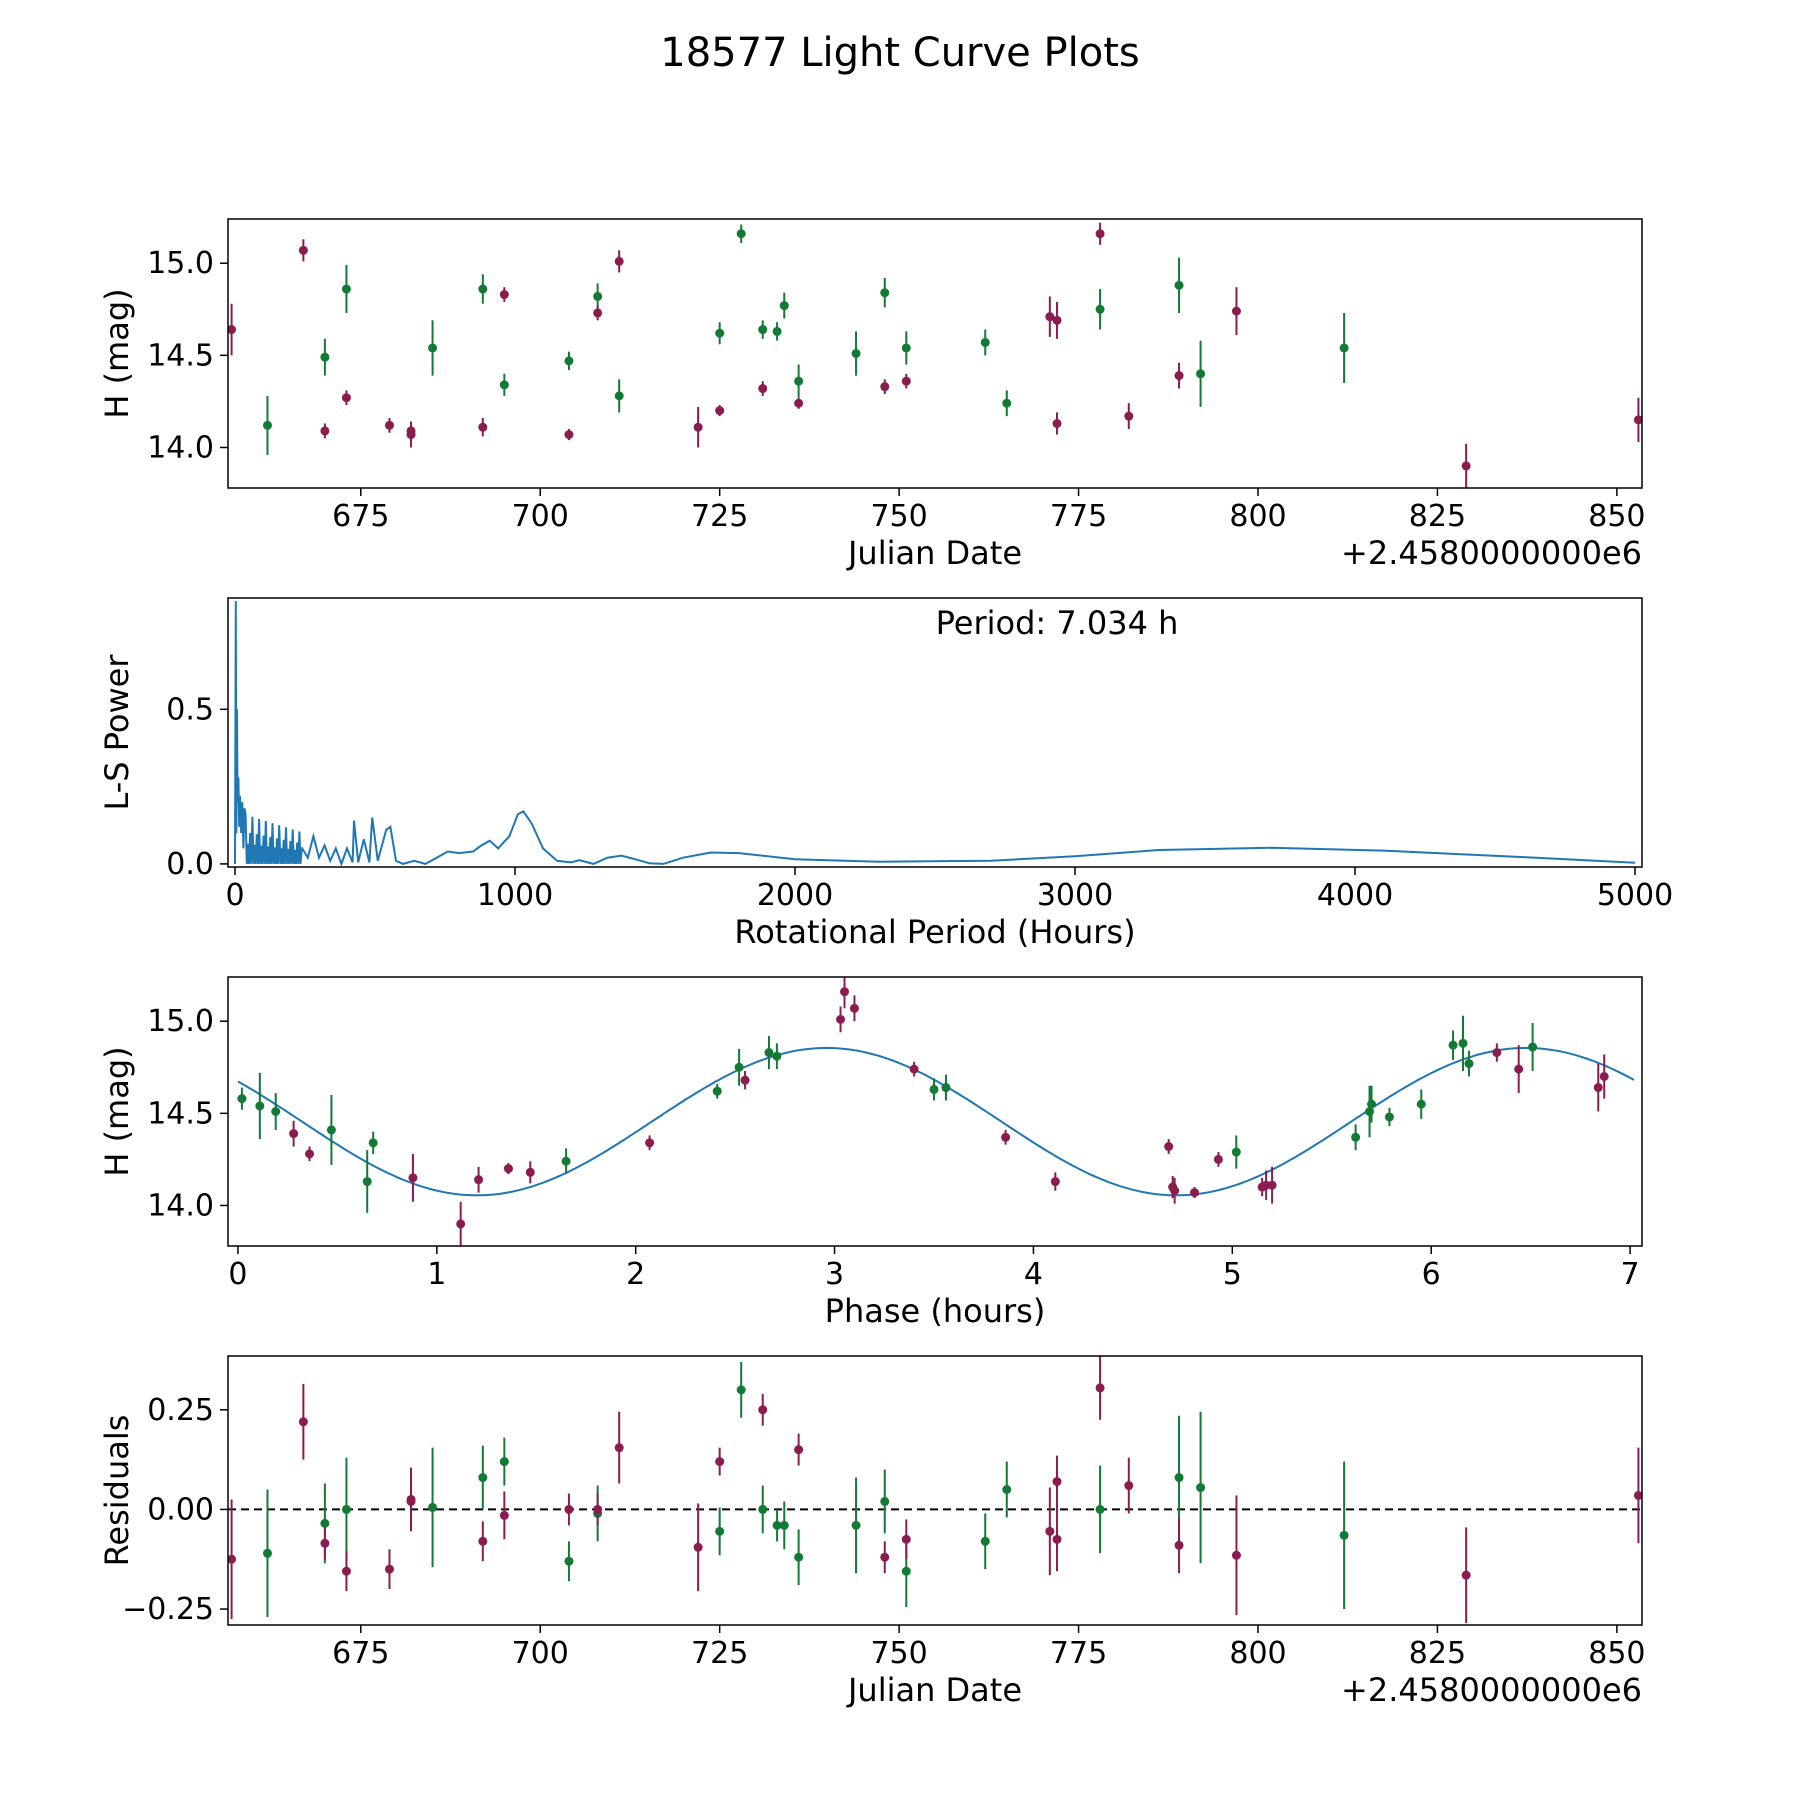 Image resolution: width=1800 pixels, height=1800 pixels. What do you see at coordinates (190, 709) in the screenshot?
I see `y-tick-label: 0.5` at bounding box center [190, 709].